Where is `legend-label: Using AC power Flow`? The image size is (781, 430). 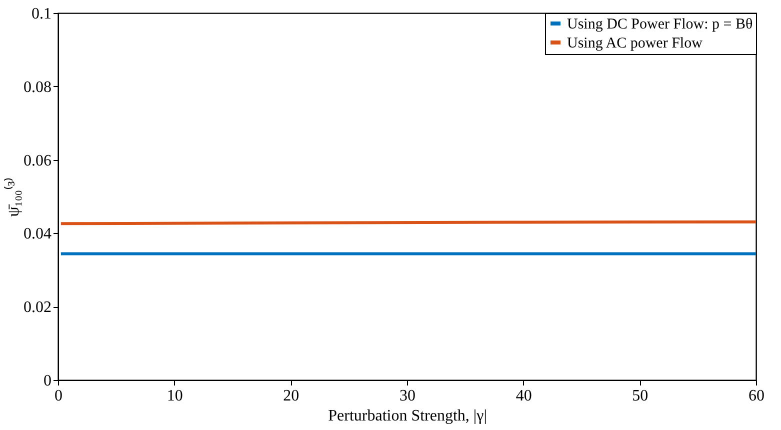 legend-label: Using AC power Flow is located at coordinates (635, 44).